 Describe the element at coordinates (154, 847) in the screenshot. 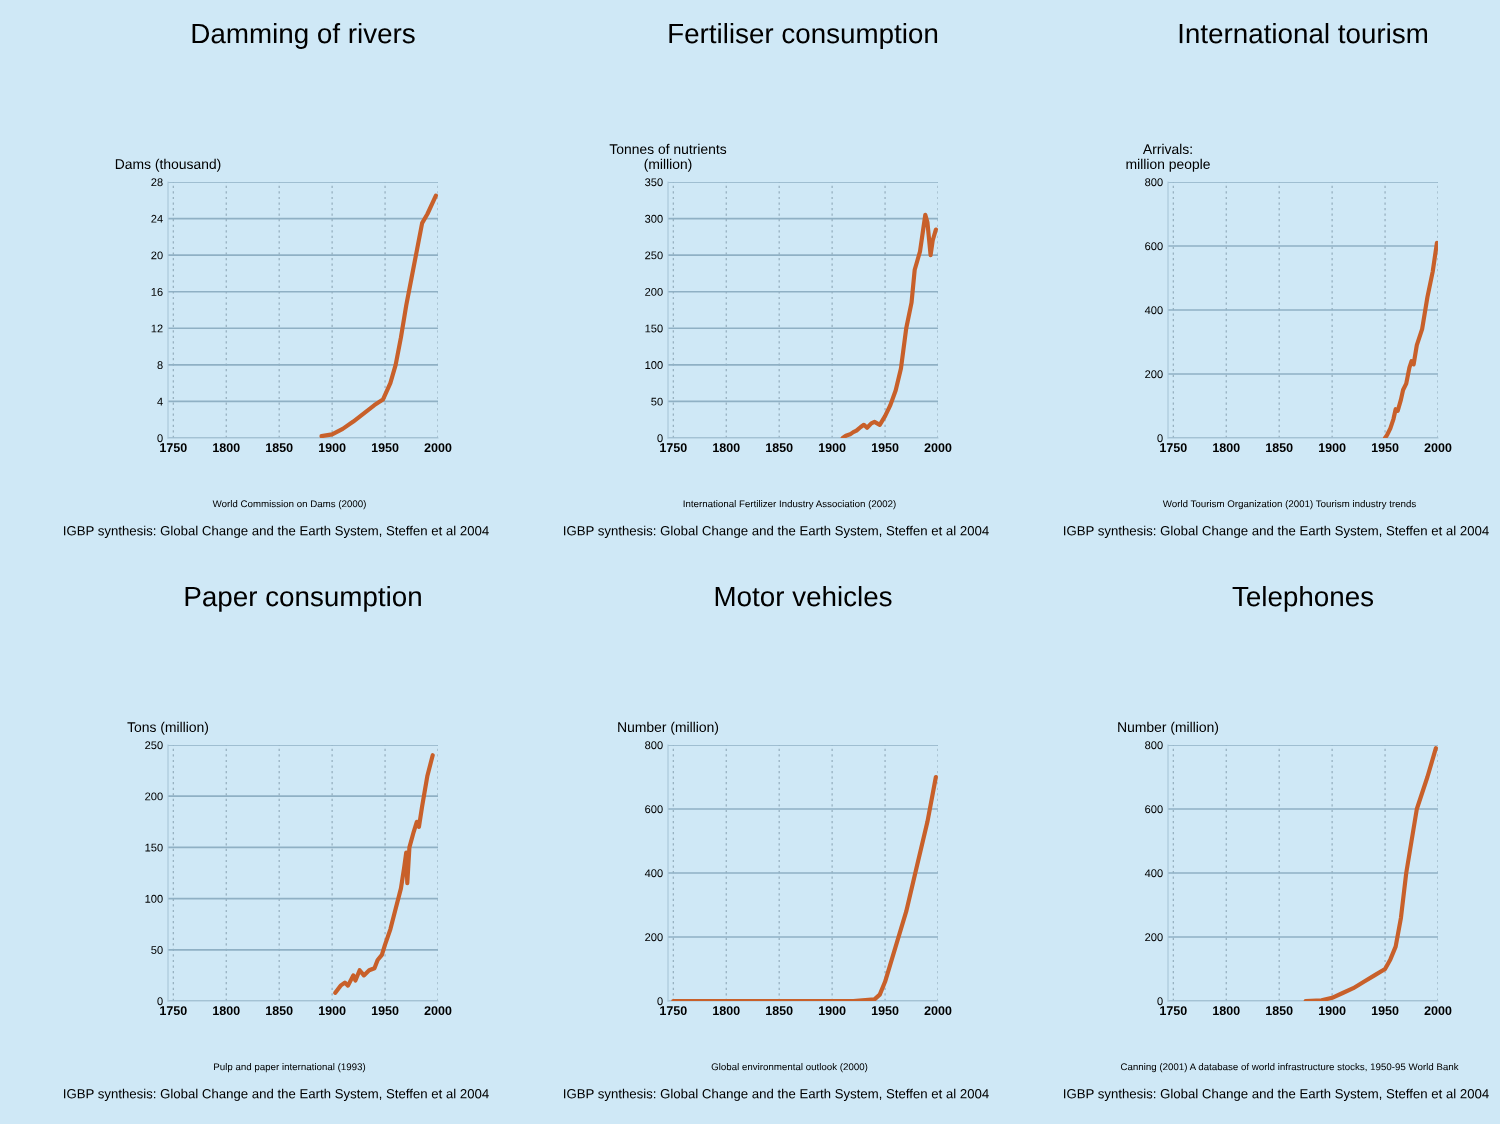

I see `y-tick-label: 150` at that location.